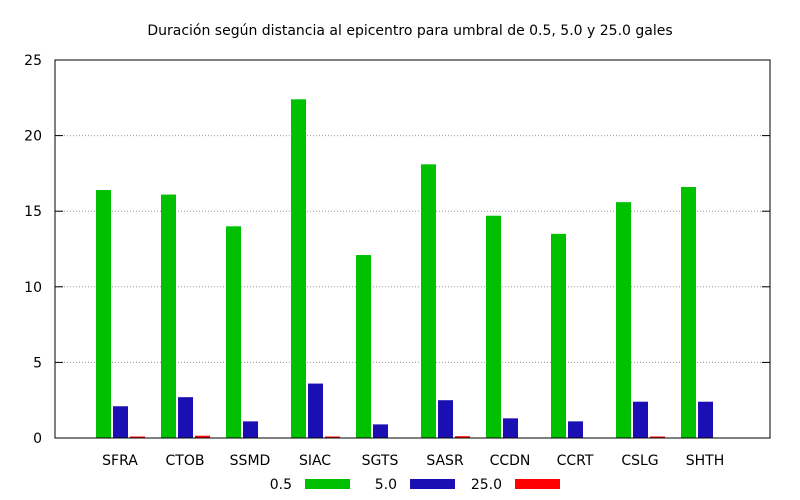  What do you see at coordinates (486, 485) in the screenshot?
I see `legend-label: 25.0` at bounding box center [486, 485].